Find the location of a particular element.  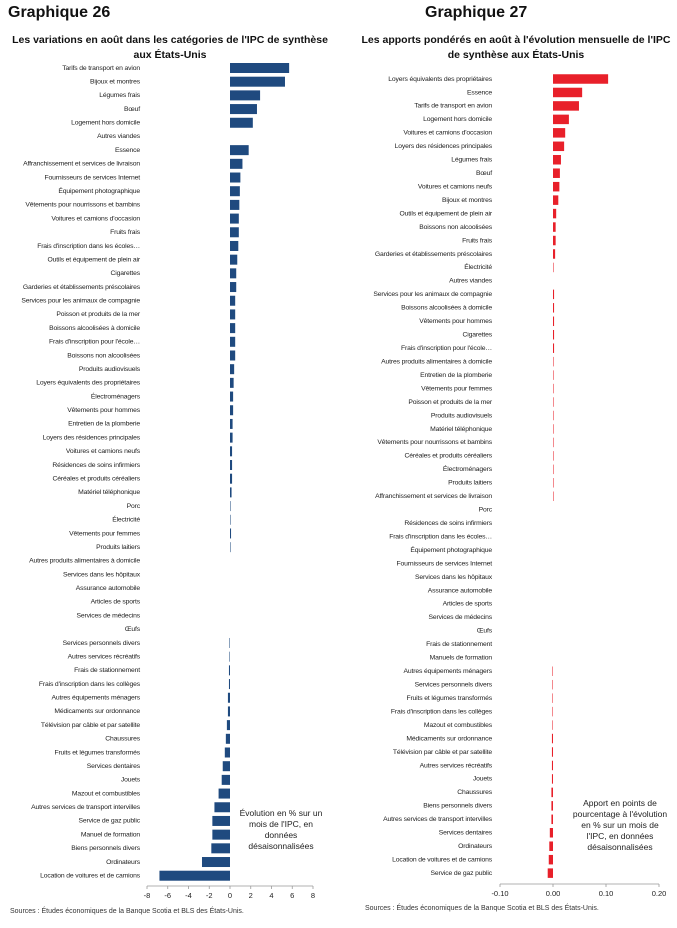

category-label: Chaussures is located at coordinates (475, 792).